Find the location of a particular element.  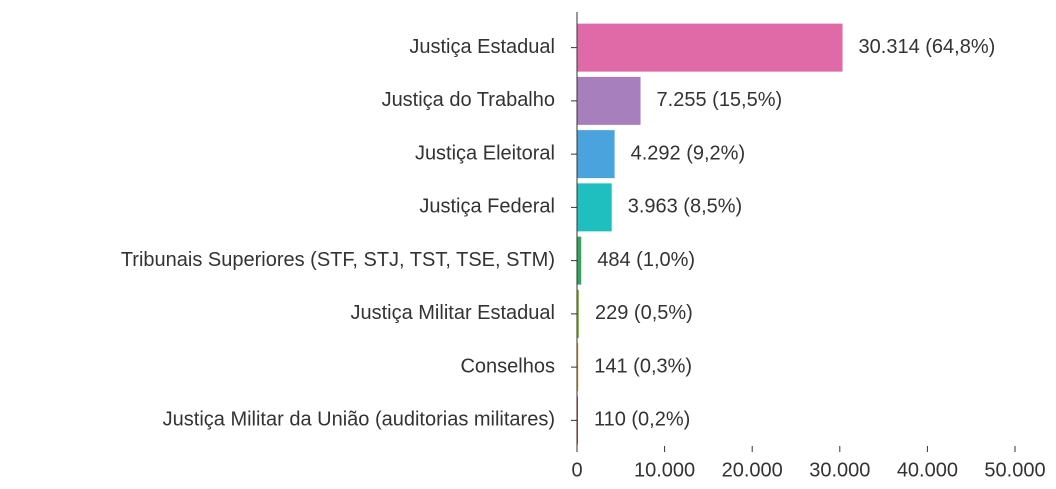

x-tick-label: 40.000 is located at coordinates (927, 470).